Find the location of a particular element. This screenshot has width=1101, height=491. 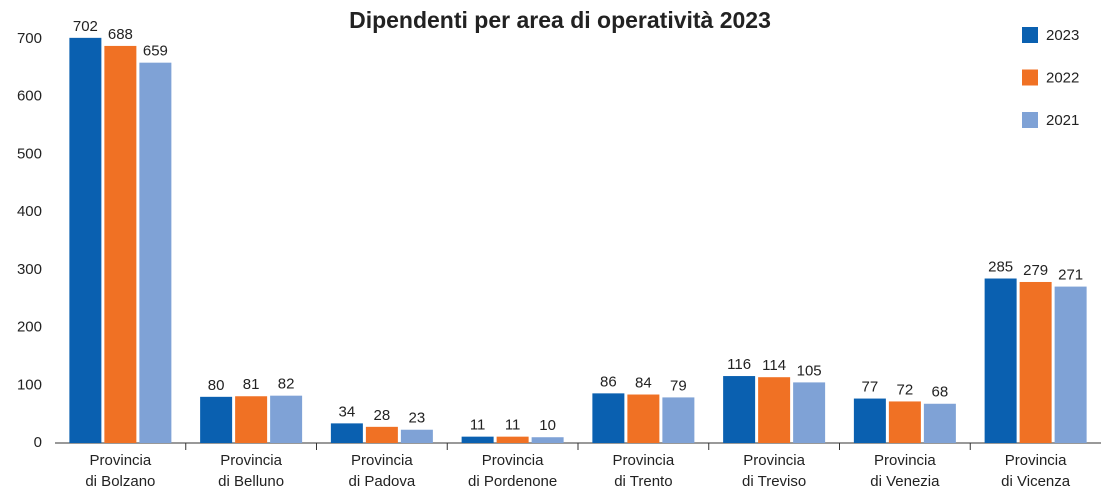

value-label: 23 is located at coordinates (417, 418).